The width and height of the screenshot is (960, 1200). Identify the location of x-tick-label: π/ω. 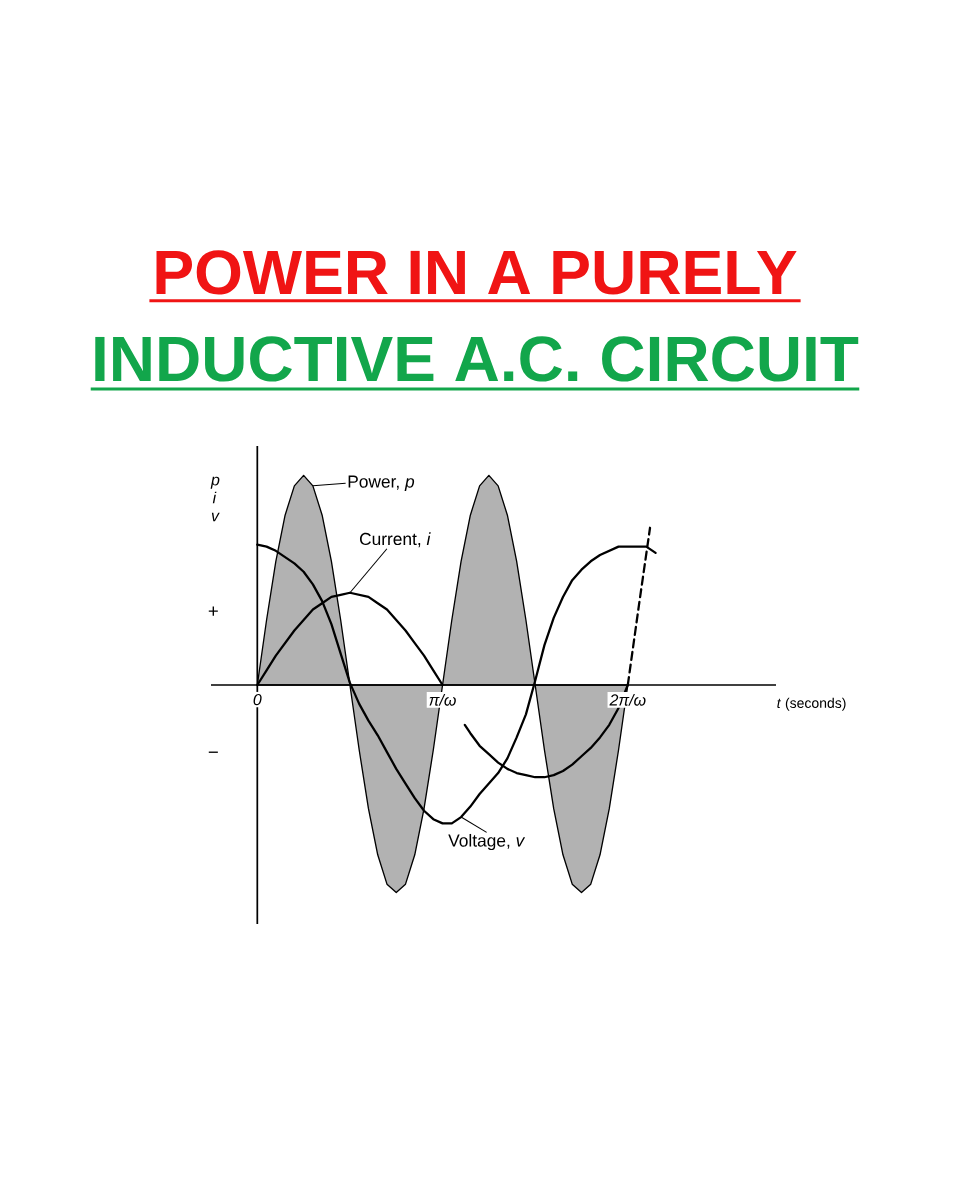
(442, 699).